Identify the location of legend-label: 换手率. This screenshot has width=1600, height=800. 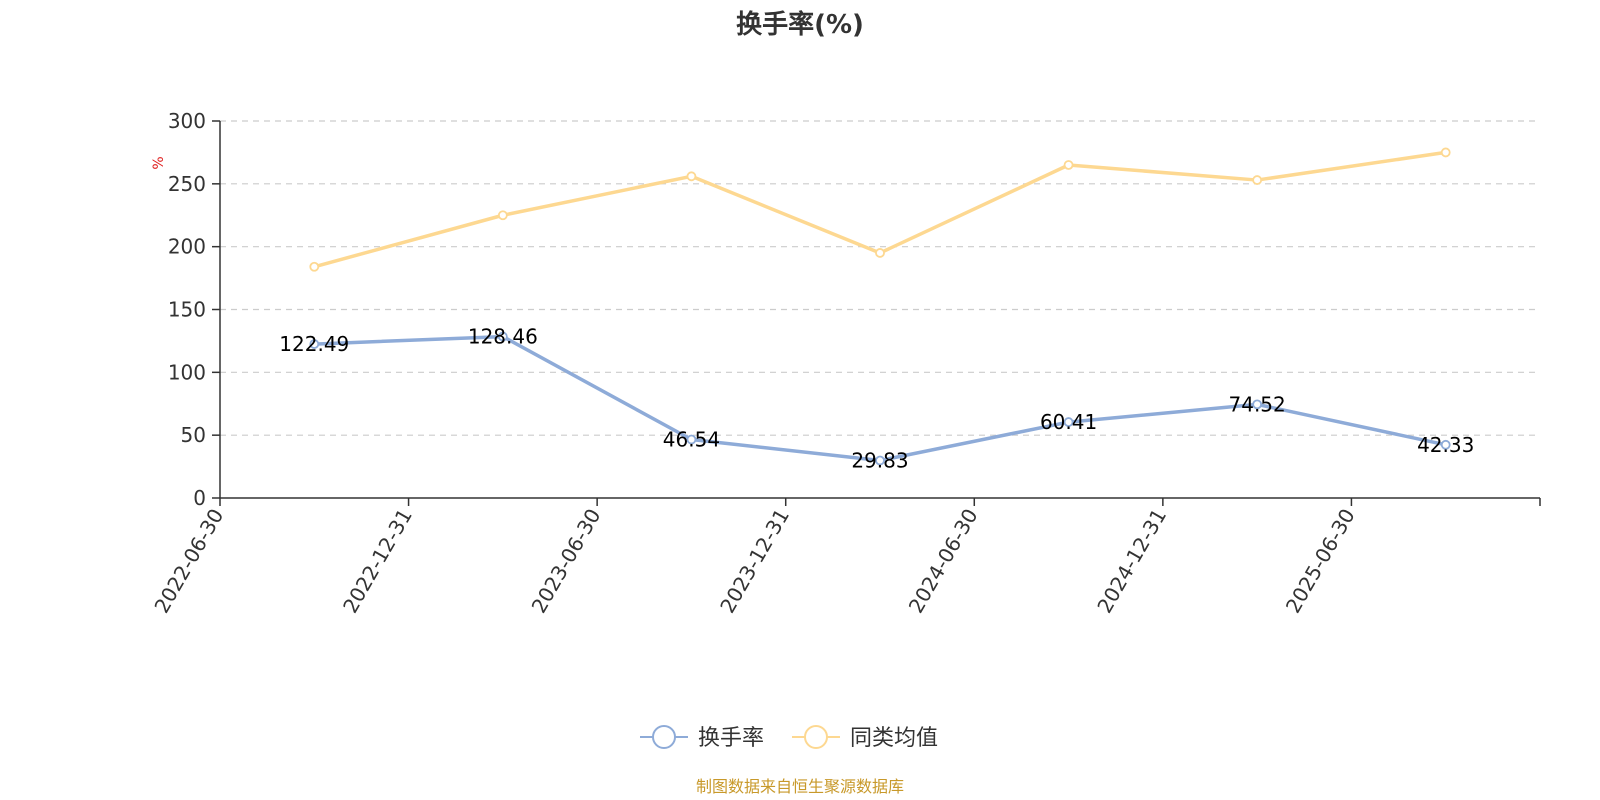
(731, 738).